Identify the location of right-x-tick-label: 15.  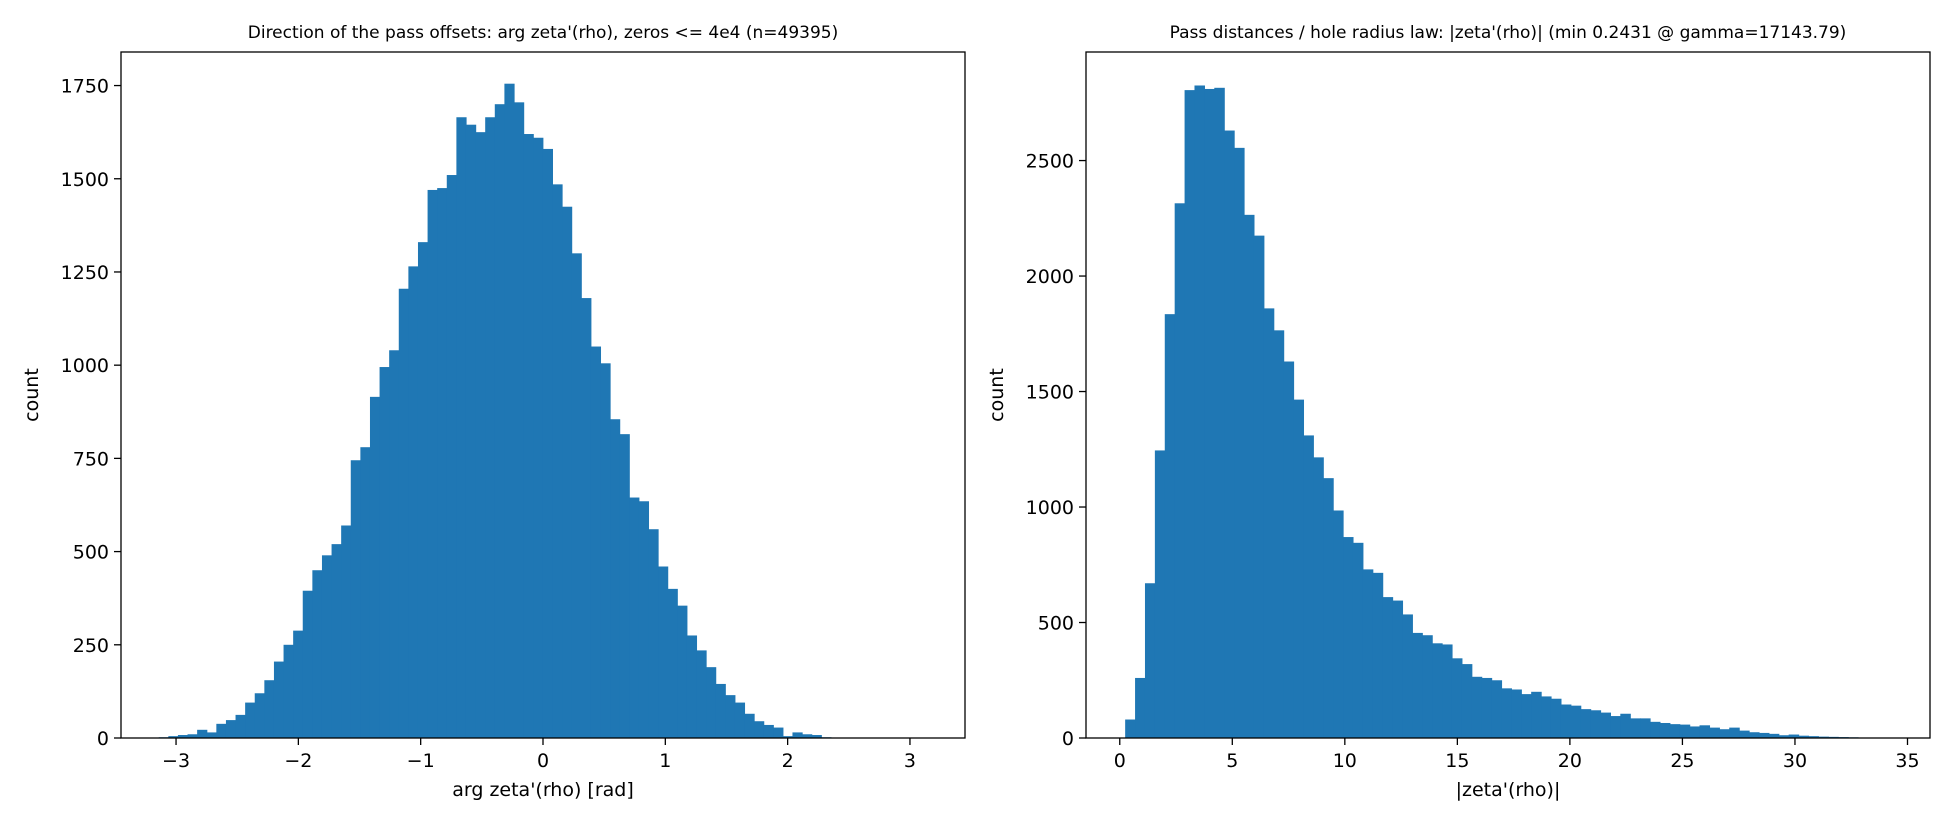
(1457, 761).